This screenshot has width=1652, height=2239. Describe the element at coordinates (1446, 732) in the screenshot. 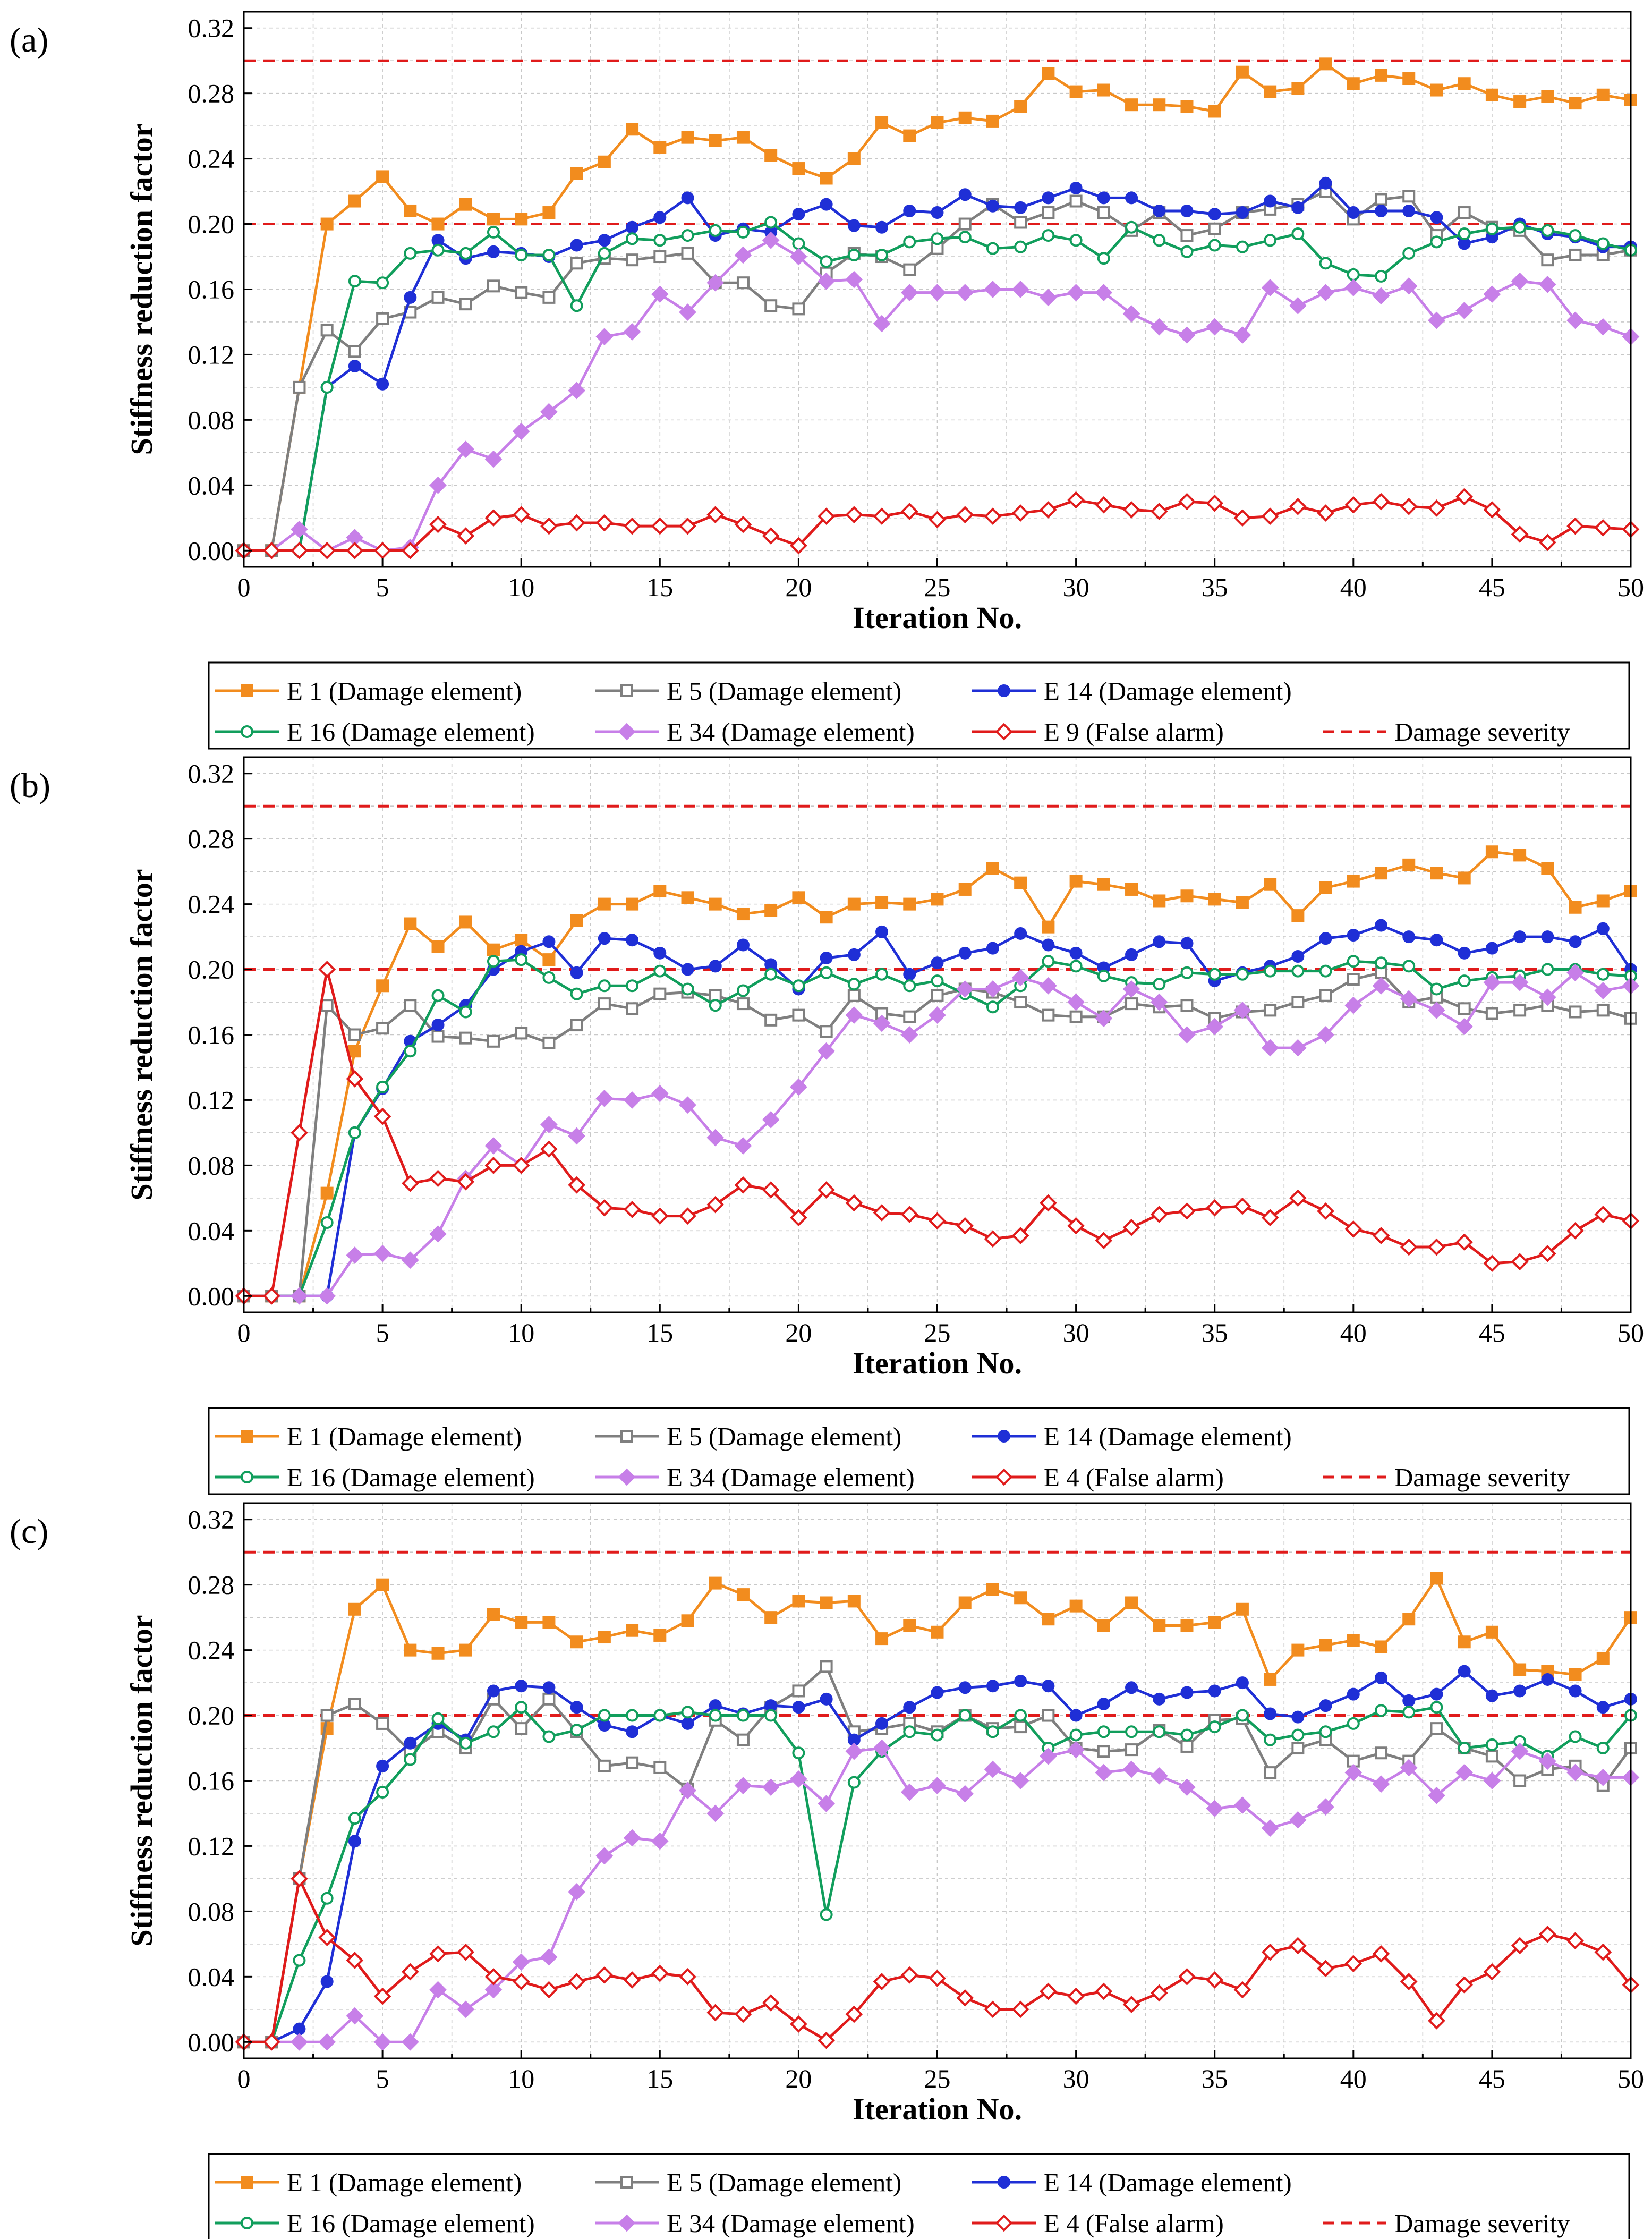

I see `legend-entry: Damage severity` at that location.